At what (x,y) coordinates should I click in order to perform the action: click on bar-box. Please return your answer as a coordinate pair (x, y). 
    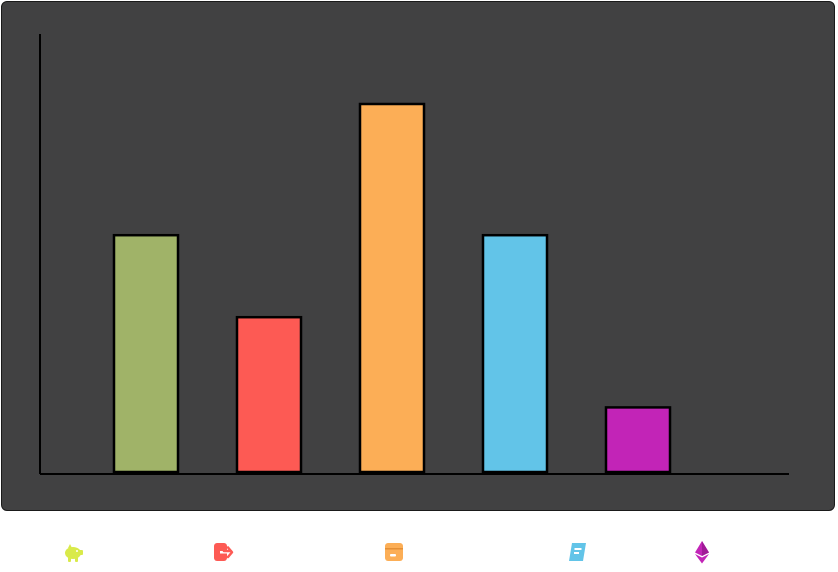
    Looking at the image, I should click on (392, 288).